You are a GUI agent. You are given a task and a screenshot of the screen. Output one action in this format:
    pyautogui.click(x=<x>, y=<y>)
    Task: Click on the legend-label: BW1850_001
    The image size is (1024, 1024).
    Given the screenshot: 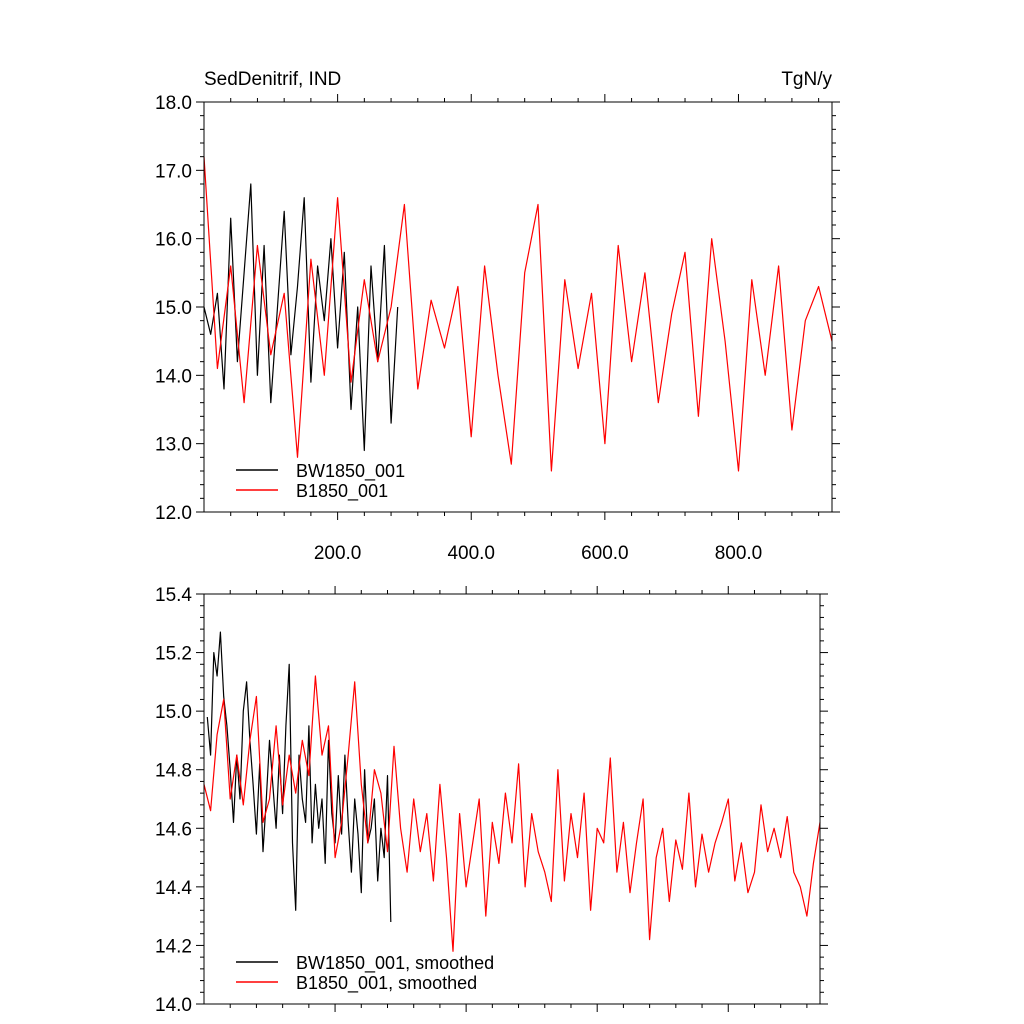 What is the action you would take?
    pyautogui.click(x=350, y=471)
    